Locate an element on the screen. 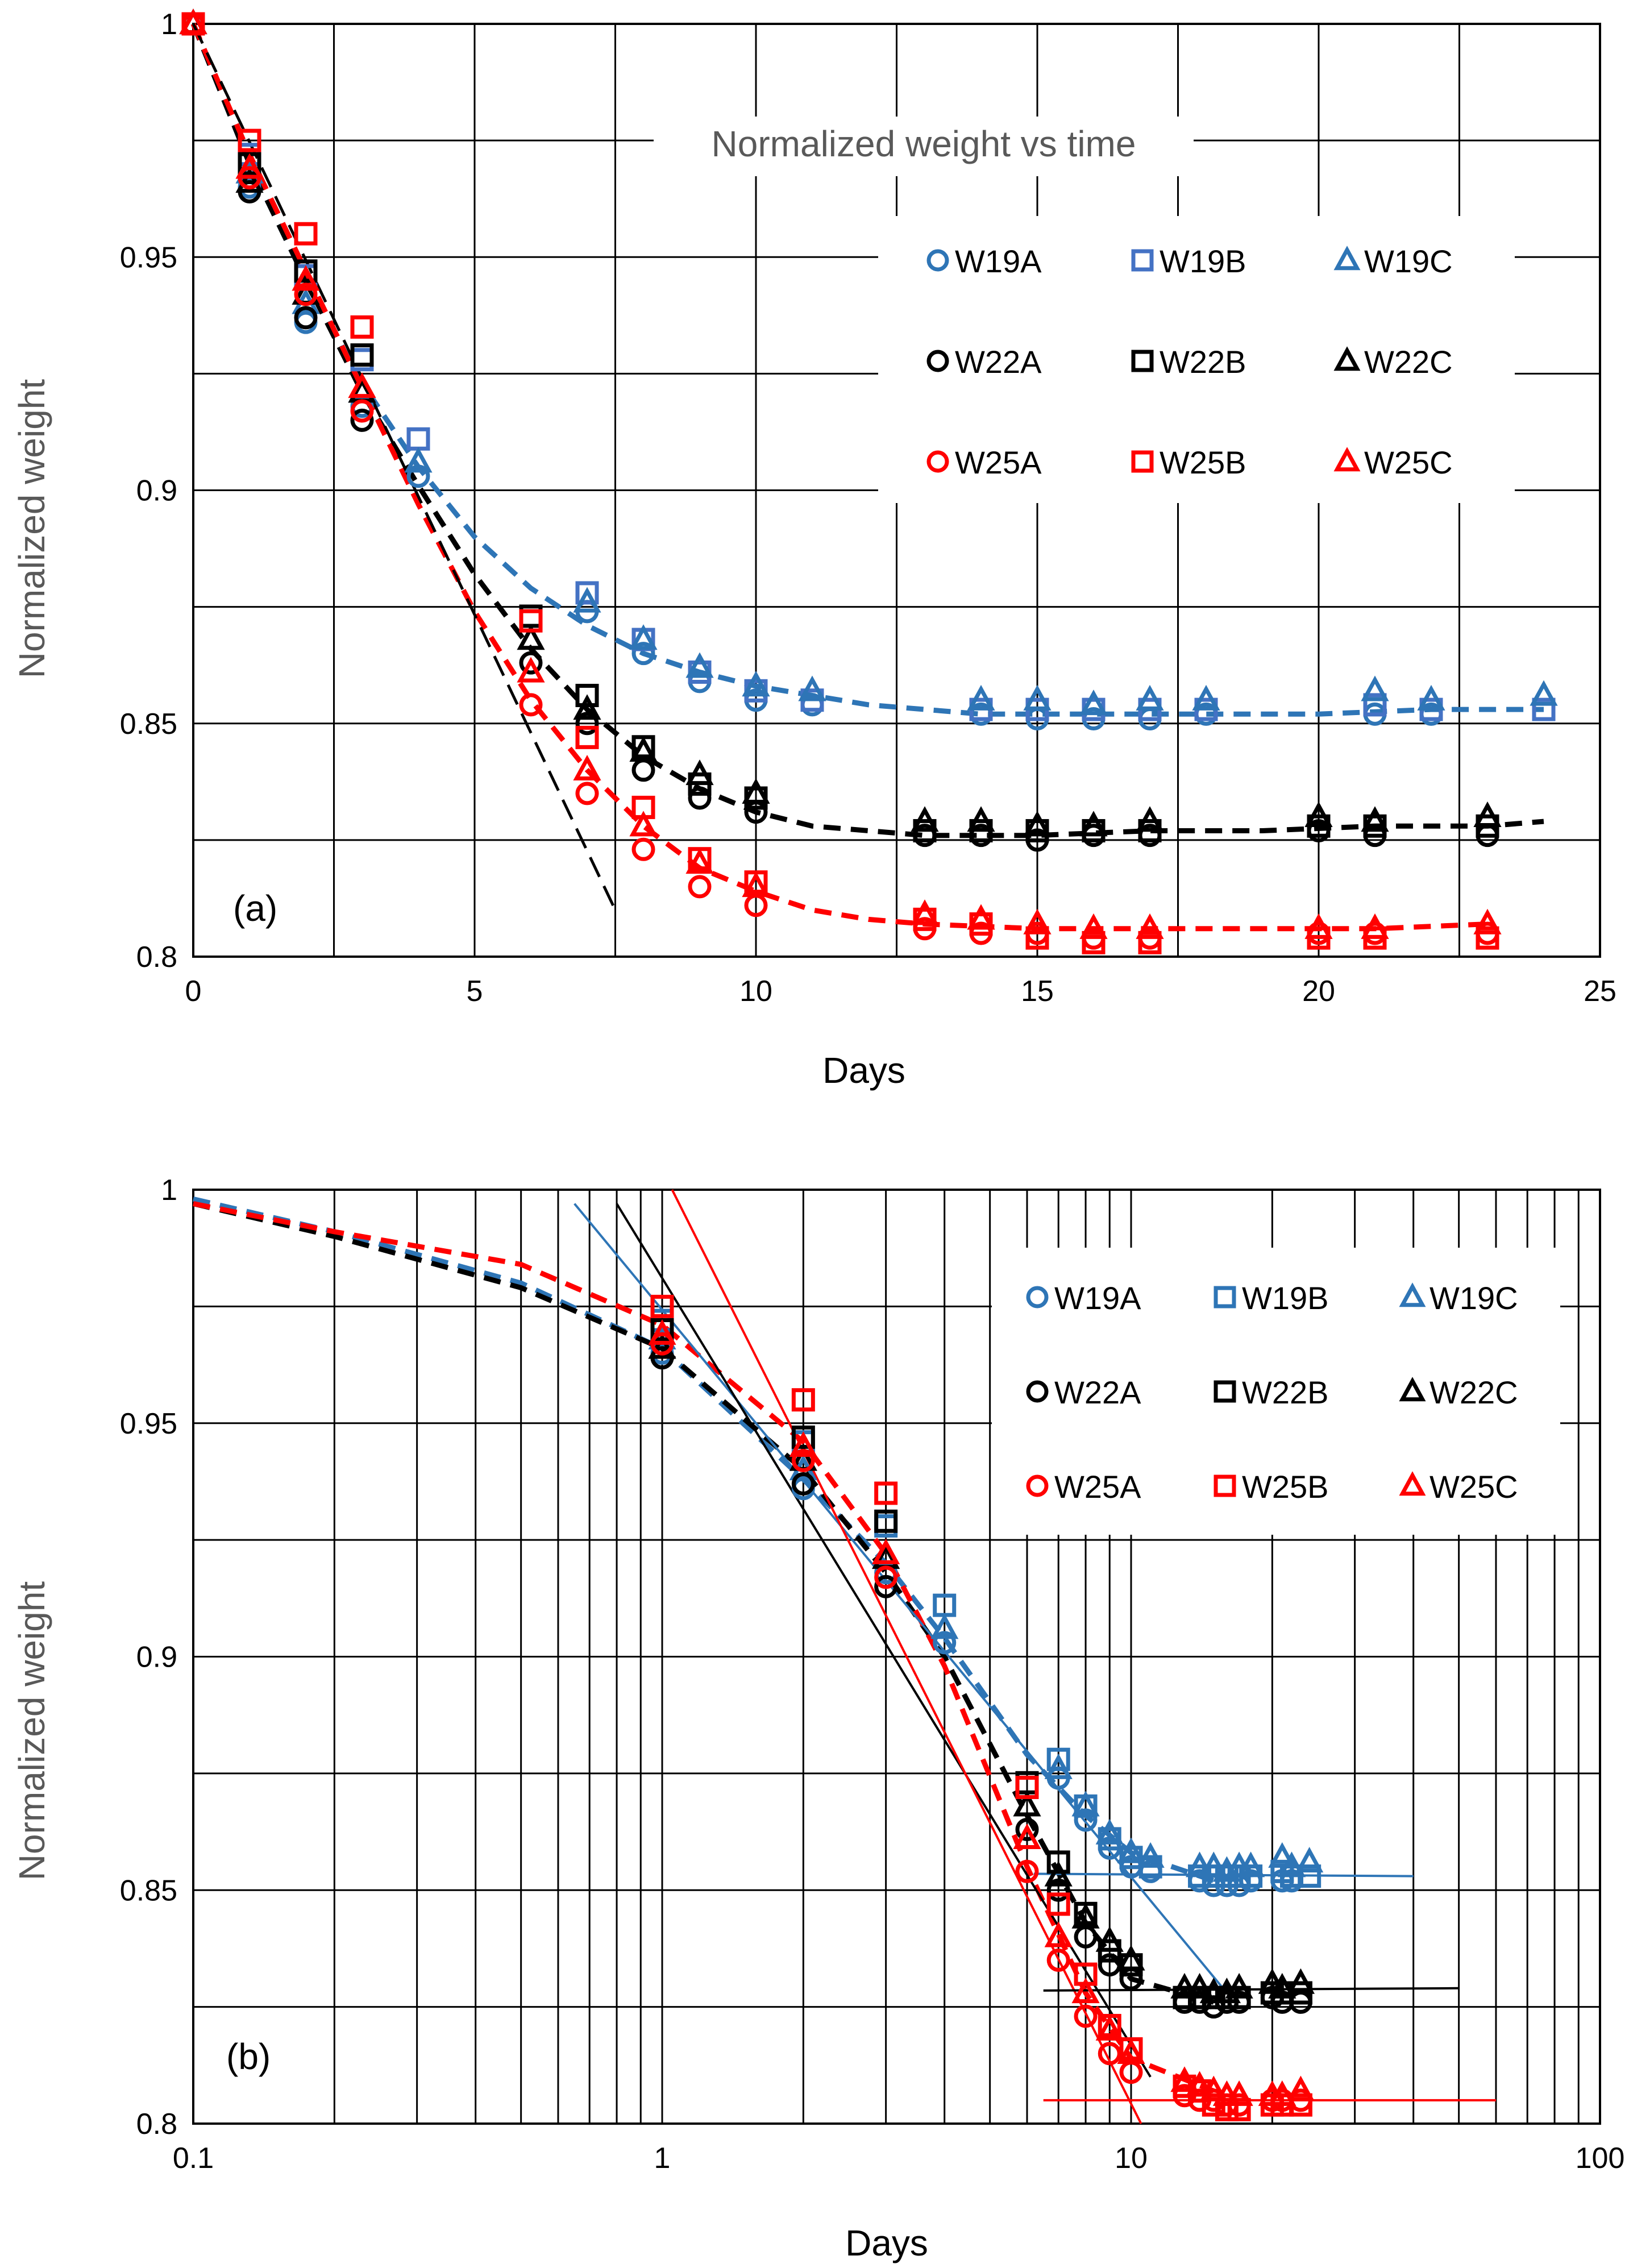 This screenshot has height=2268, width=1629. legend-label-w19c: W19C is located at coordinates (1408, 261).